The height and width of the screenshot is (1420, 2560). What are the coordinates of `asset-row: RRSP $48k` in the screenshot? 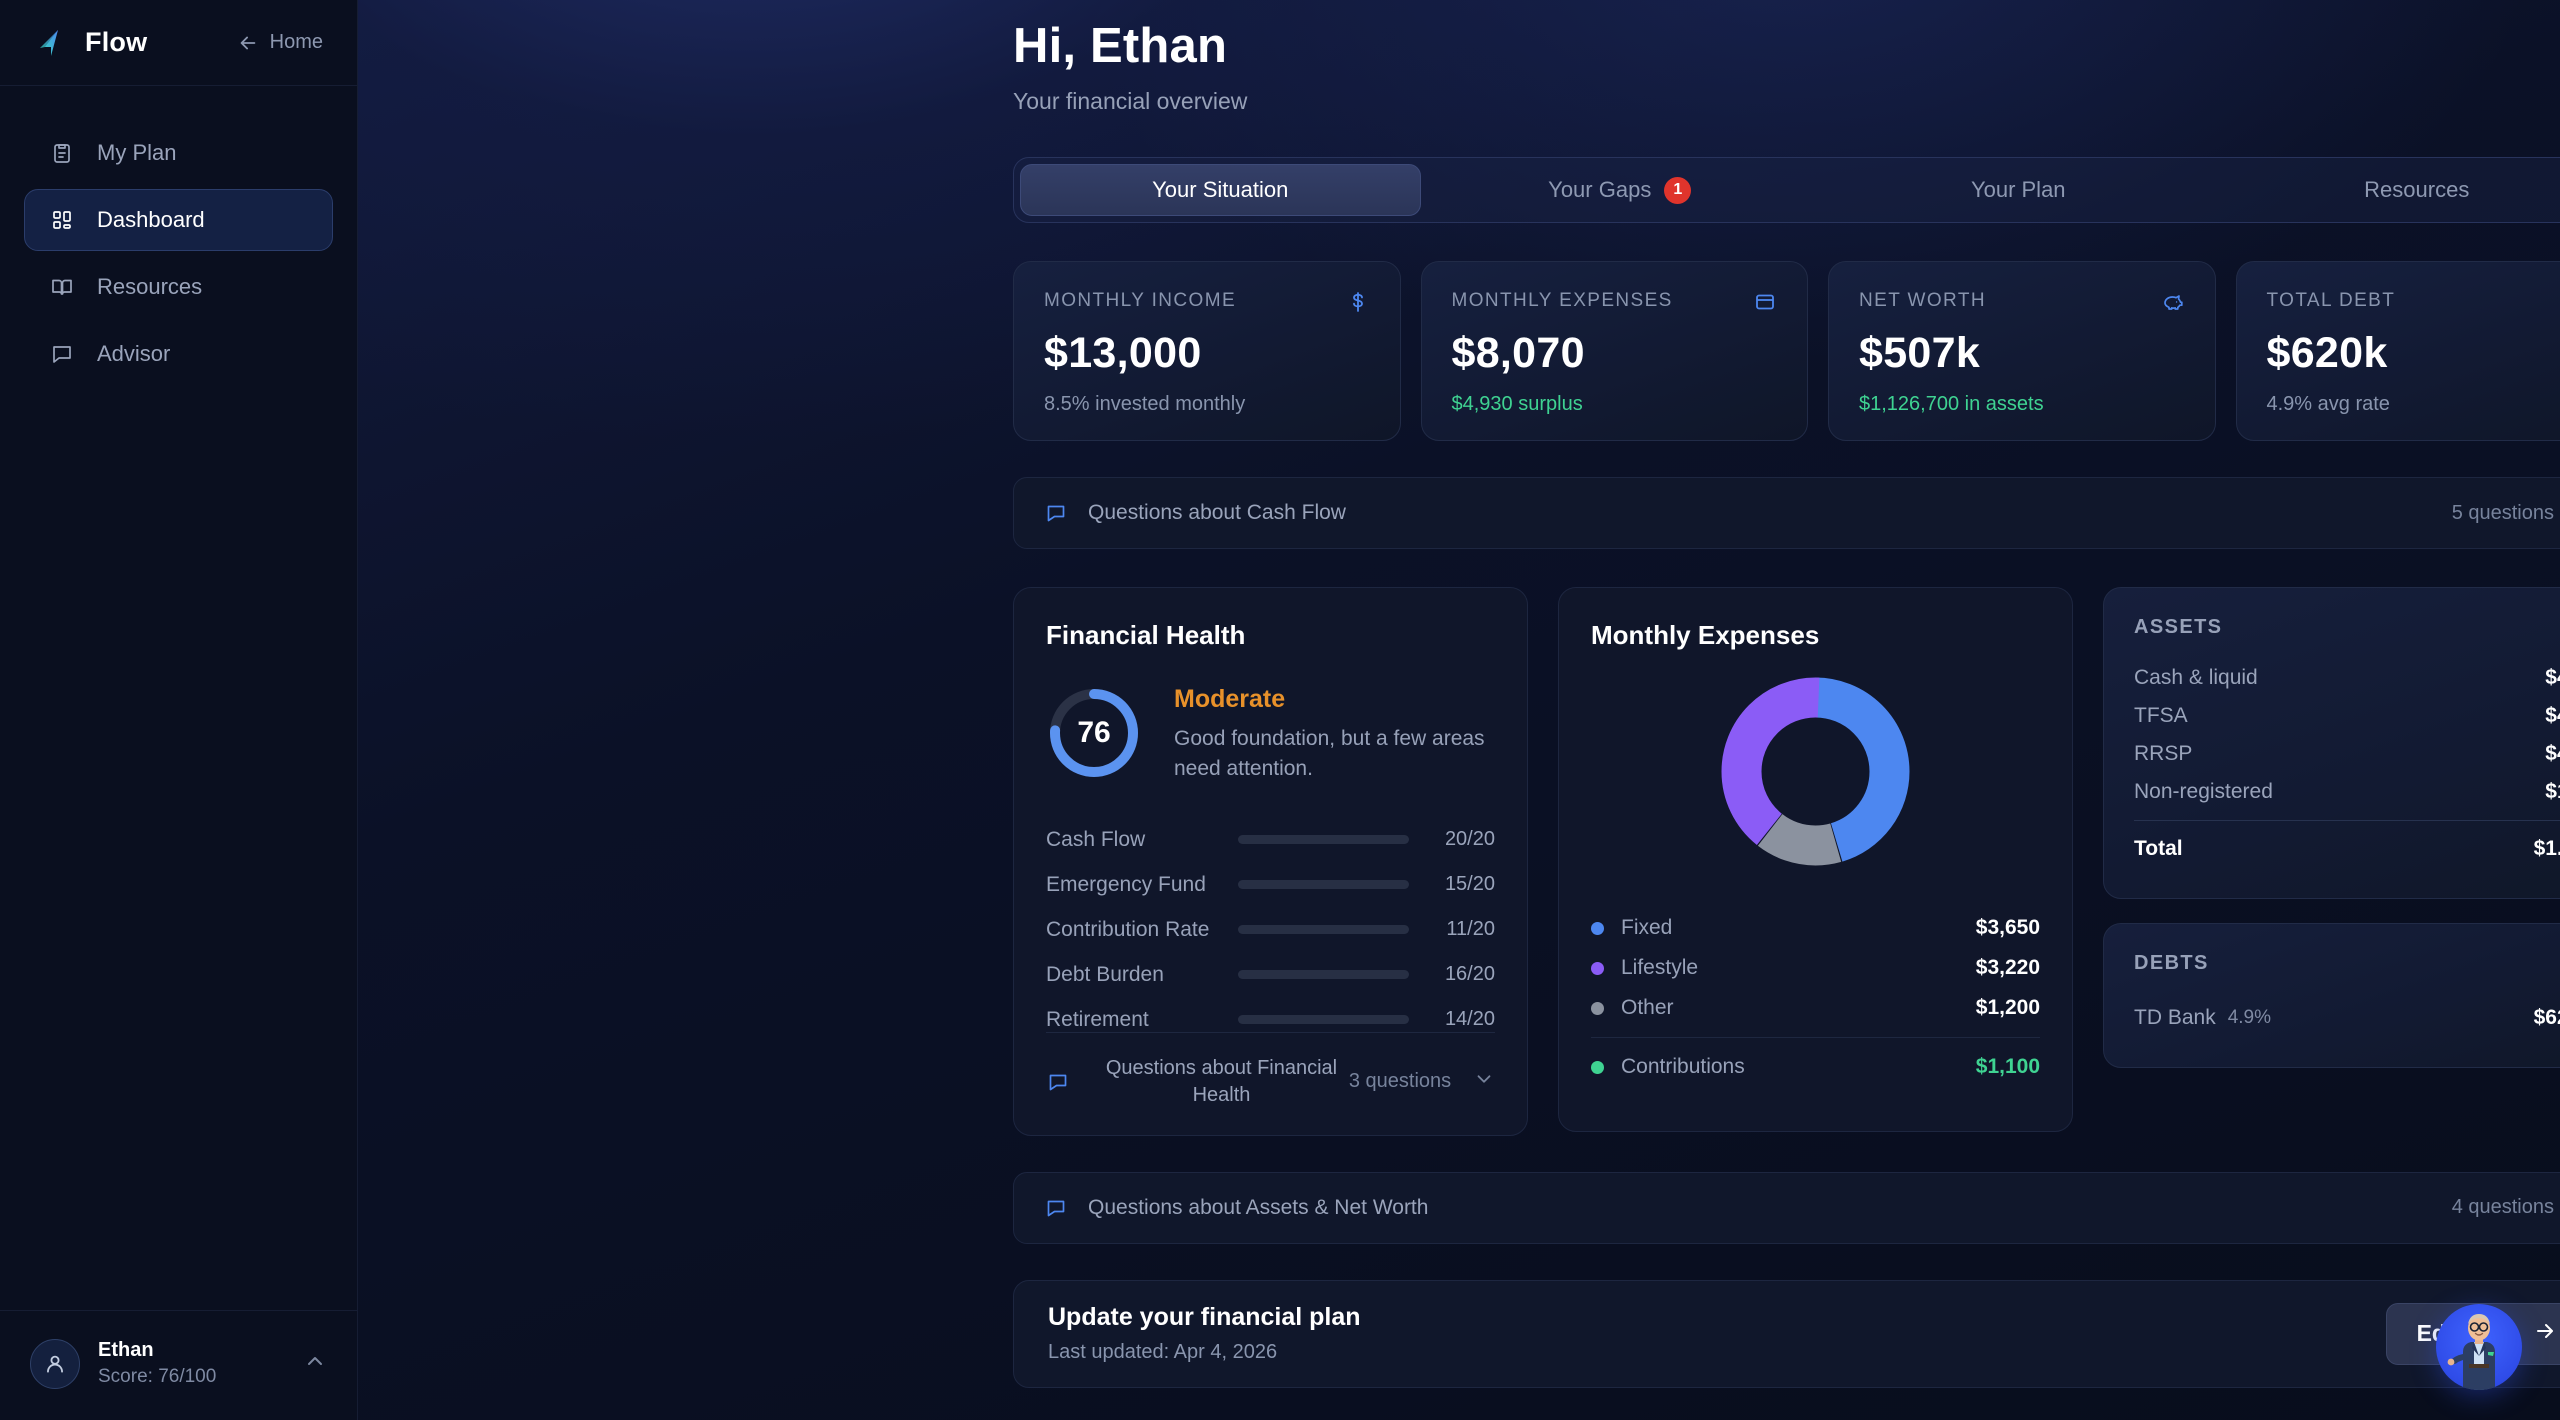 It's located at (2347, 754).